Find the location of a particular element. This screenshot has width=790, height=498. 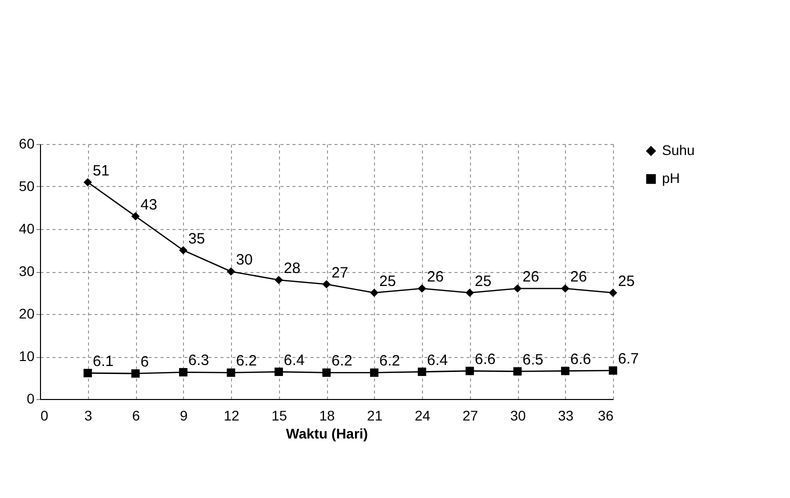

data-label: 6.5 is located at coordinates (533, 359).